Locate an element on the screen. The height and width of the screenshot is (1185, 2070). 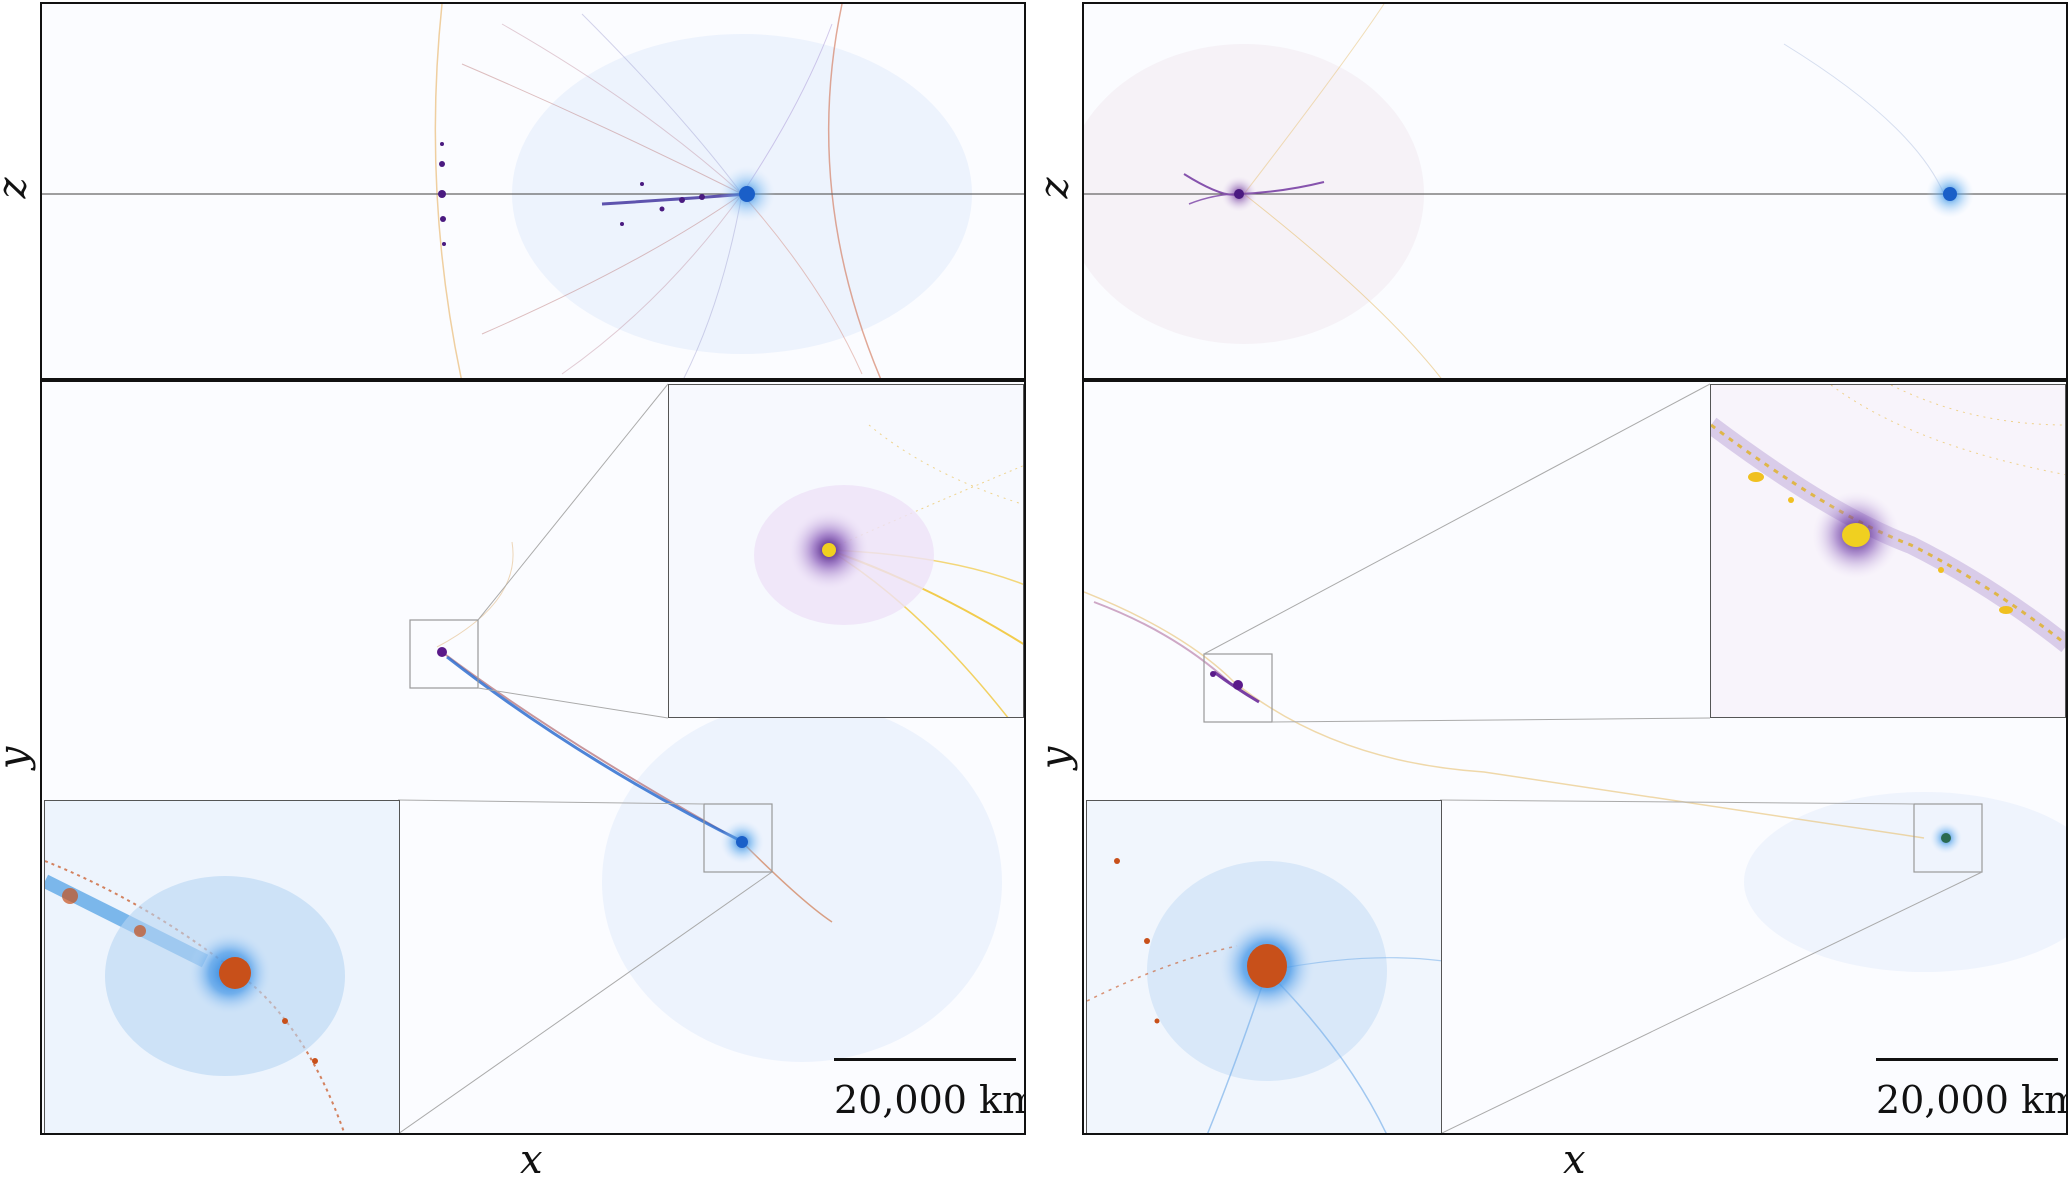
right-scale-bar-label: 20,000 km is located at coordinates (1972, 1100).